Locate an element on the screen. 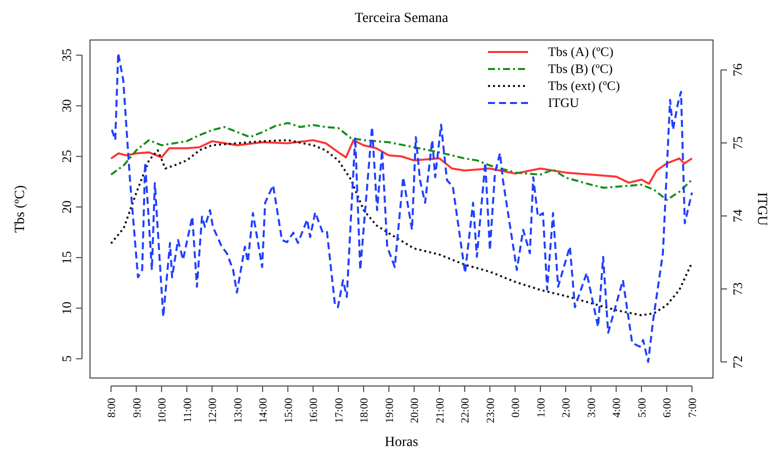 The width and height of the screenshot is (775, 452). legend-label: ITGU is located at coordinates (564, 102).